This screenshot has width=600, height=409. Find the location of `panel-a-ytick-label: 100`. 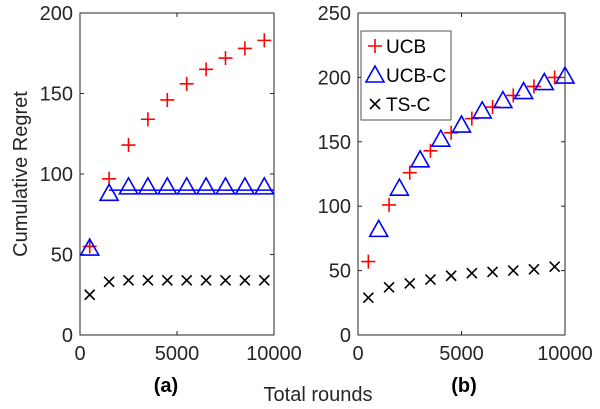

panel-a-ytick-label: 100 is located at coordinates (56, 175).